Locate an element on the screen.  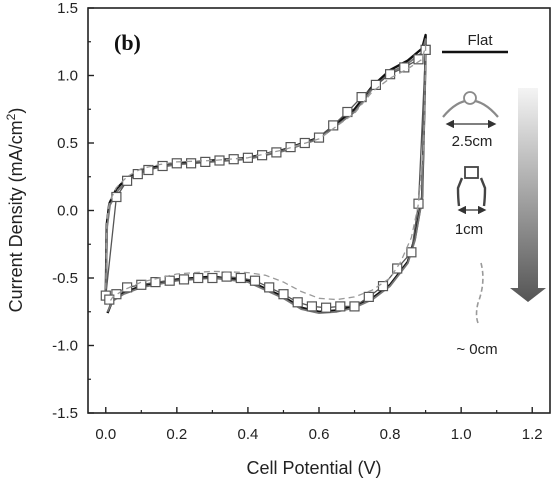
y-tick-label-6: 1.5 is located at coordinates (67, 8).